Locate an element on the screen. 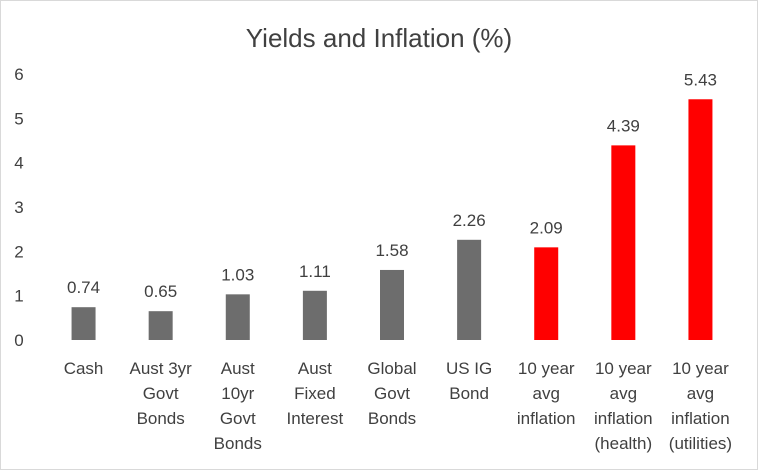 The height and width of the screenshot is (471, 758). data-label: 0.65 is located at coordinates (160, 291).